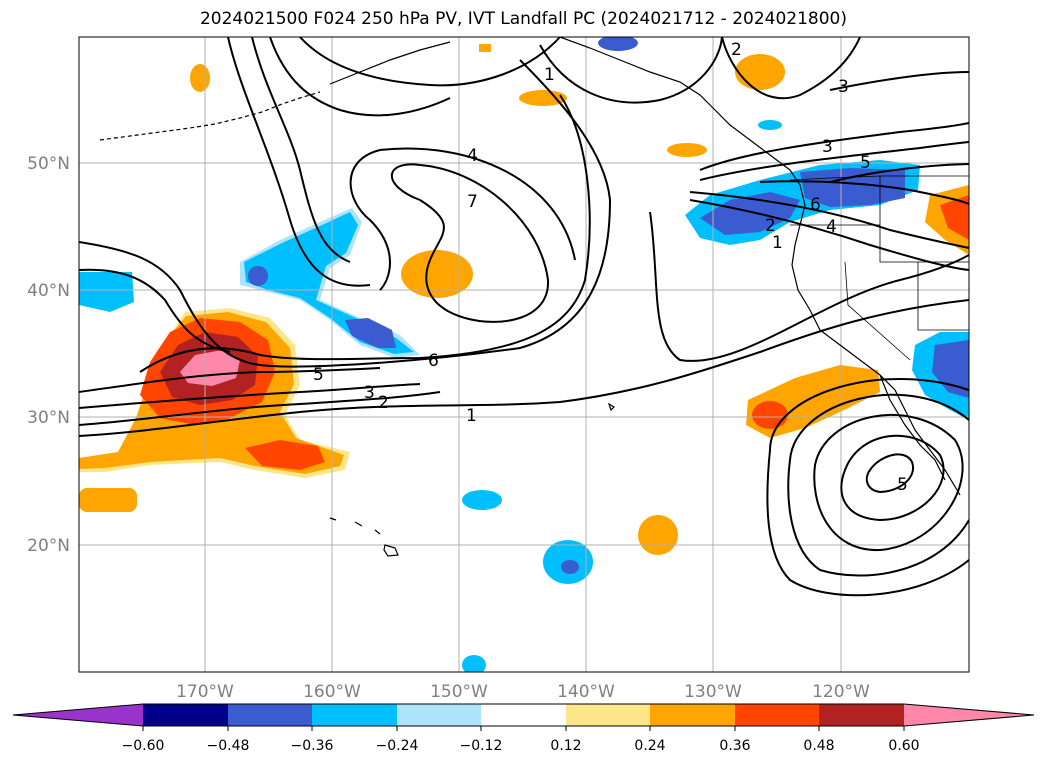 This screenshot has height=765, width=1047. What do you see at coordinates (332, 692) in the screenshot?
I see `lon-label-160w: 160°W` at bounding box center [332, 692].